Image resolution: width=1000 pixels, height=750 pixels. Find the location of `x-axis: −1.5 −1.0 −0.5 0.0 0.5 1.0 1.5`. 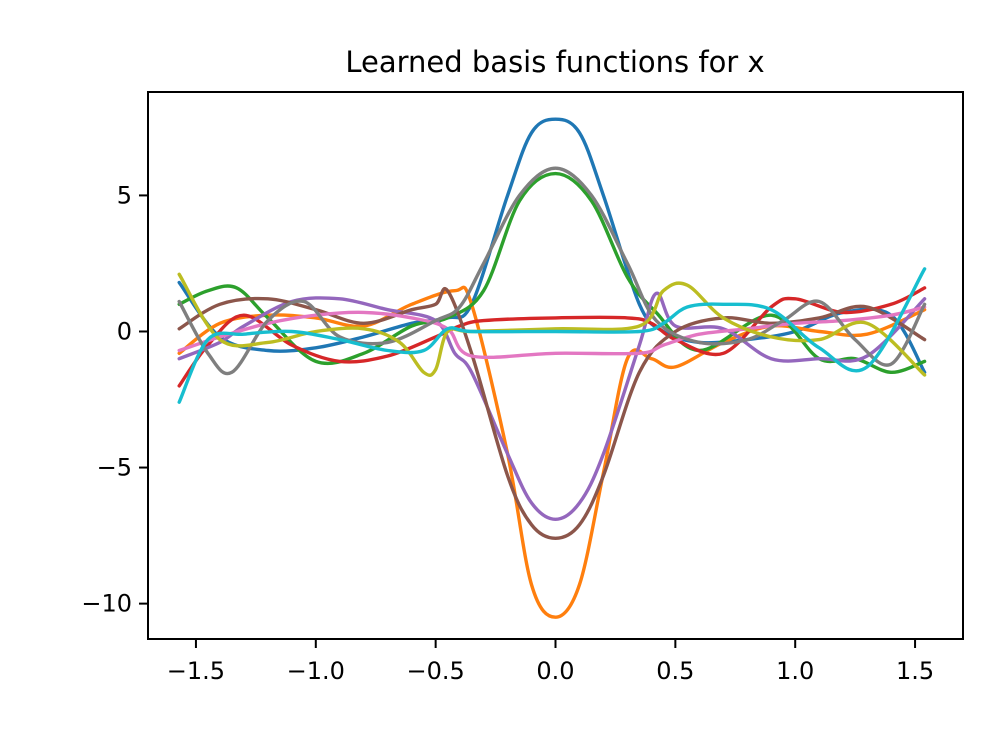

x-axis: −1.5 −1.0 −0.5 0.0 0.5 1.0 1.5 is located at coordinates (550, 662).